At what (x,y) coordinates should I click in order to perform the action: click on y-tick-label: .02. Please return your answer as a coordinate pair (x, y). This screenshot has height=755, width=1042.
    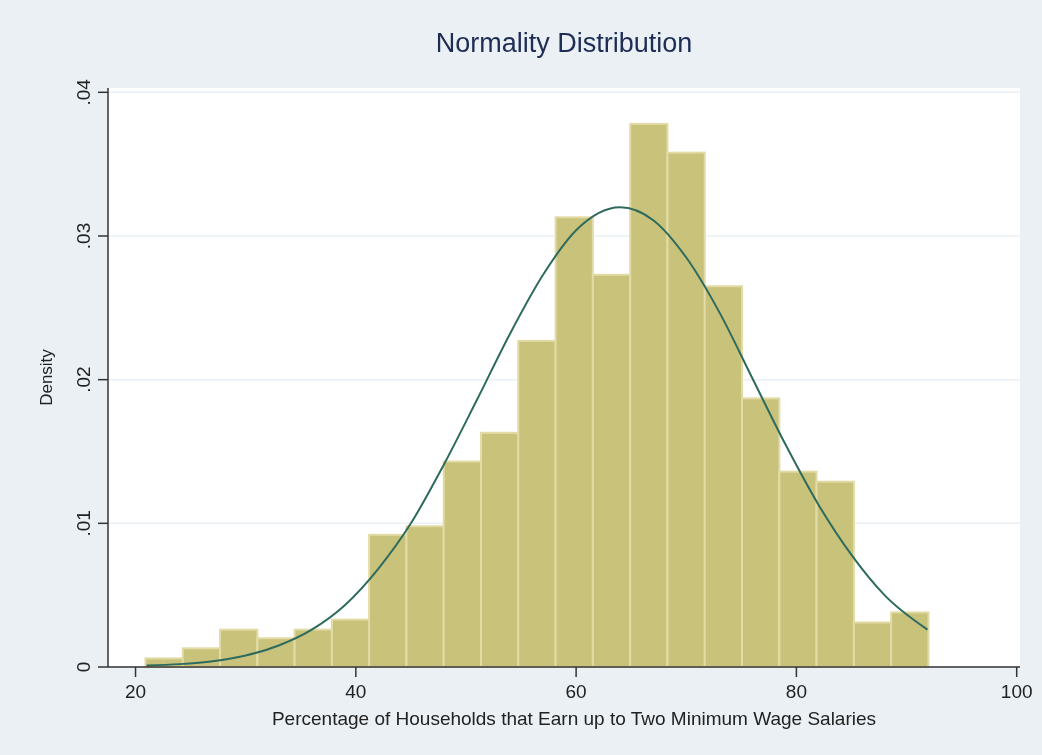
    Looking at the image, I should click on (83, 379).